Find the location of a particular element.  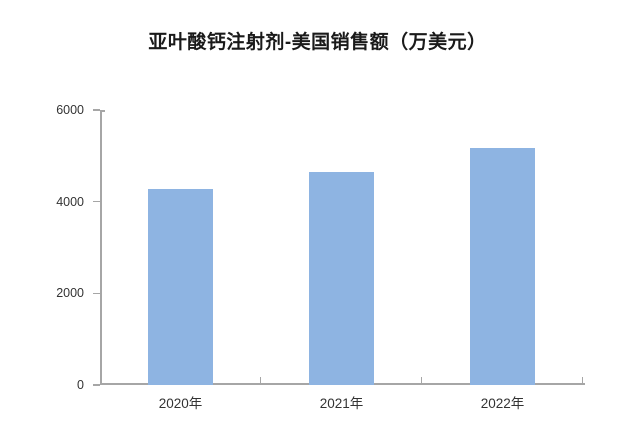

x-tick-label: 2021年 is located at coordinates (341, 403).